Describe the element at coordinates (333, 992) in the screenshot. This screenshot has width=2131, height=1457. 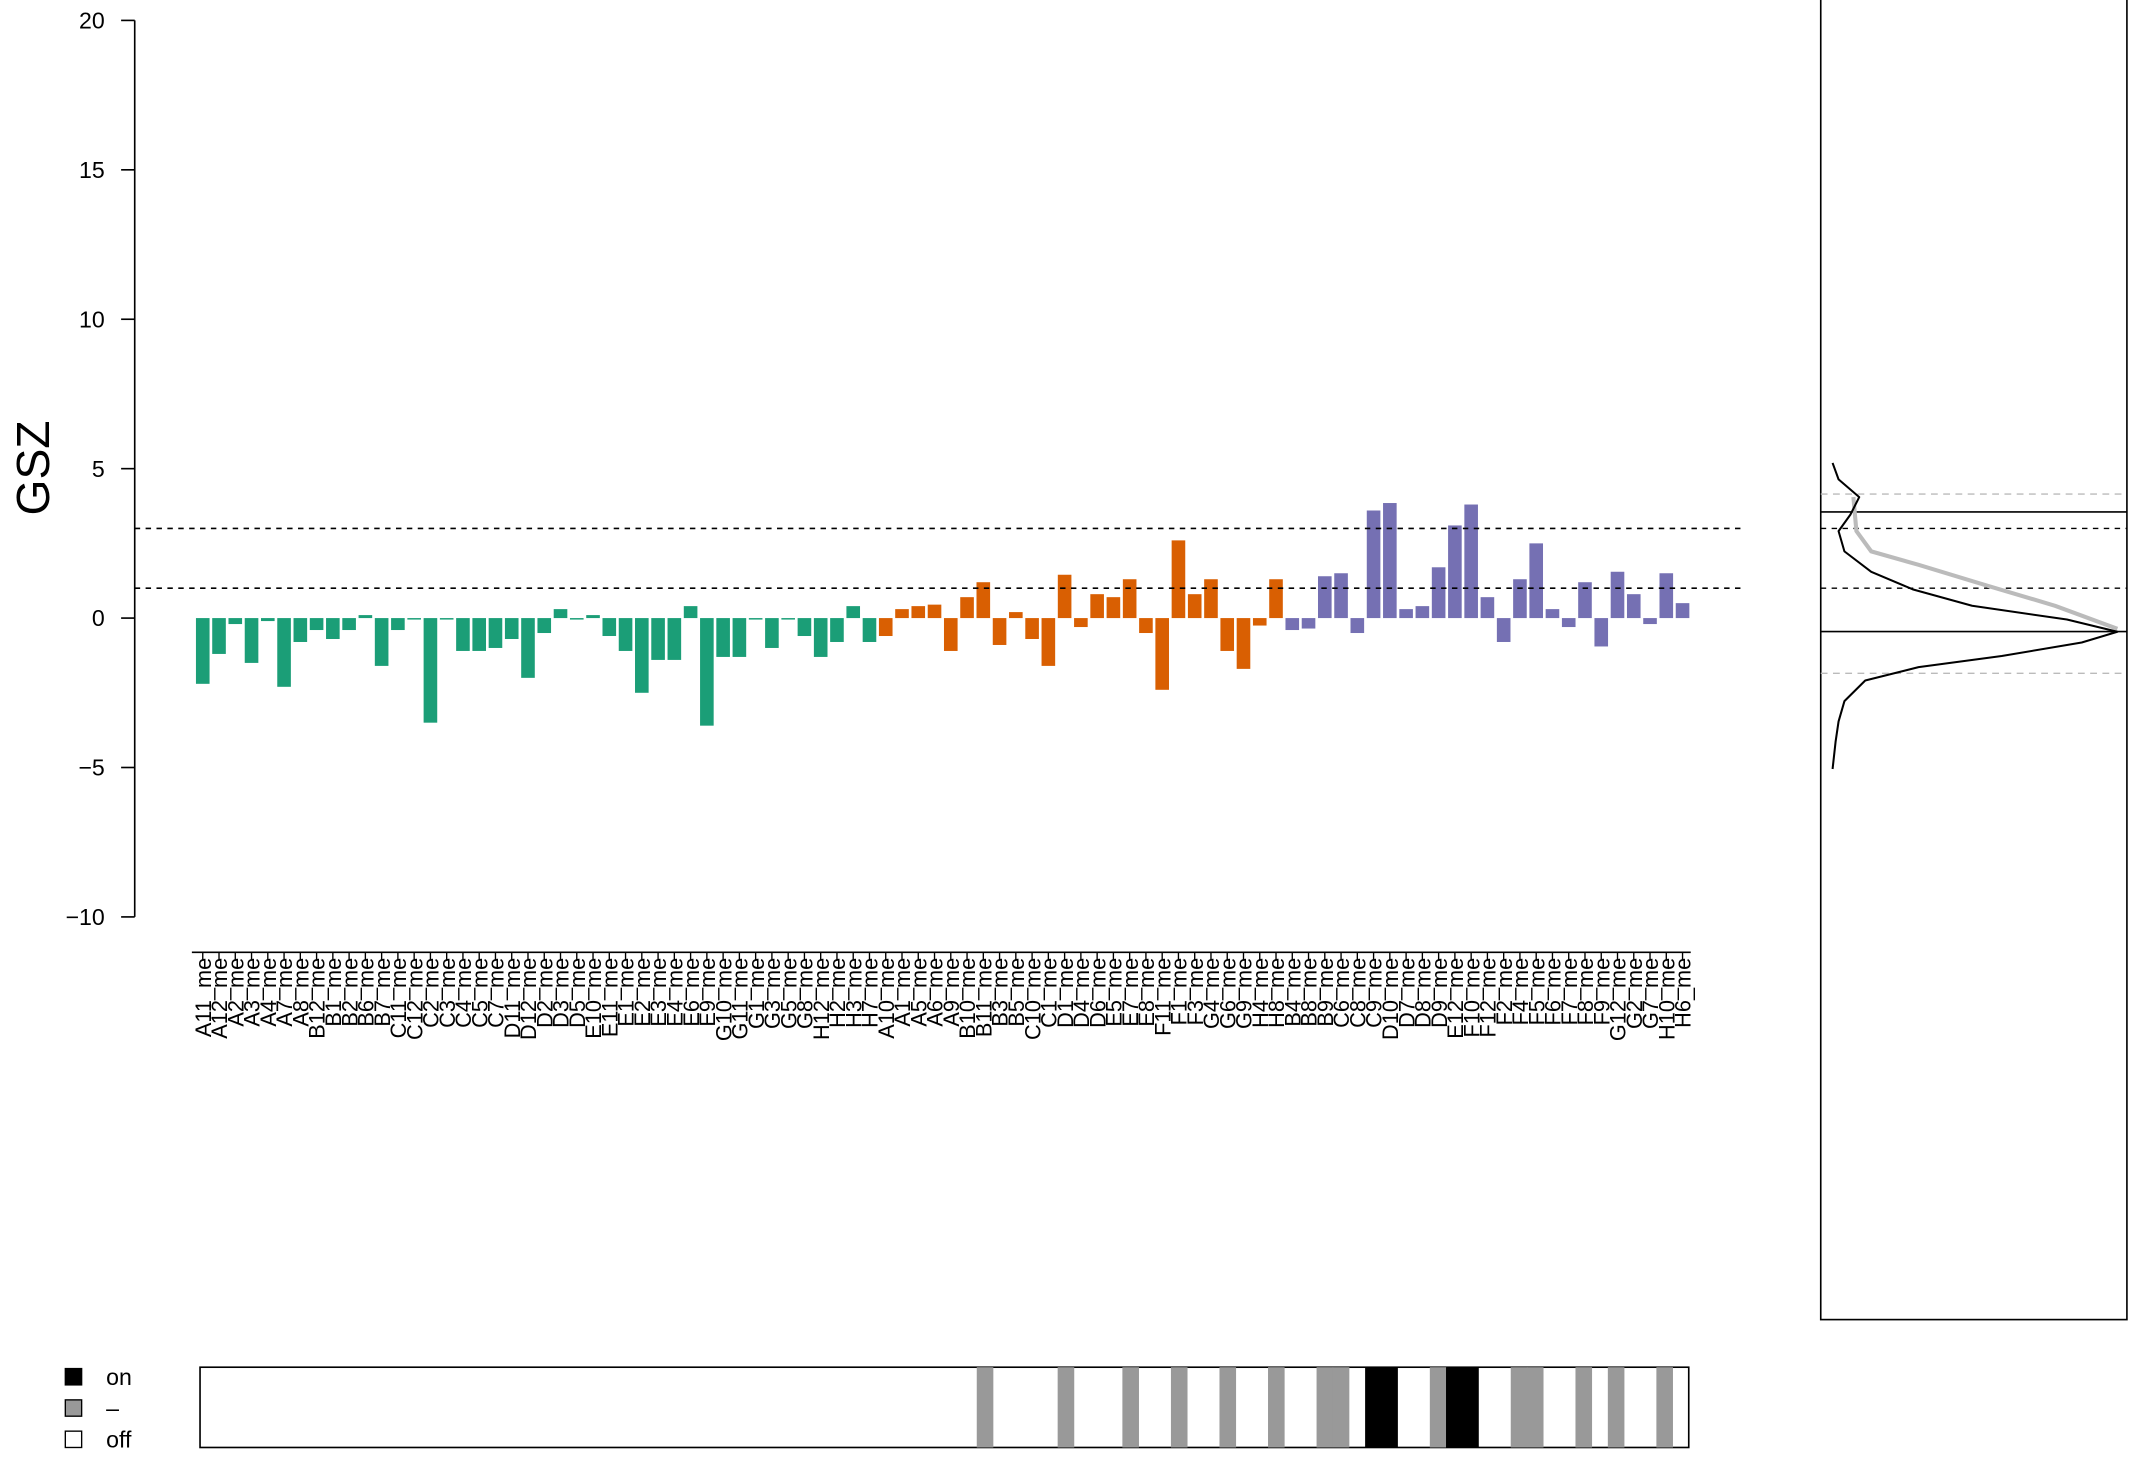
I see `x-tick-label: B1_me` at that location.